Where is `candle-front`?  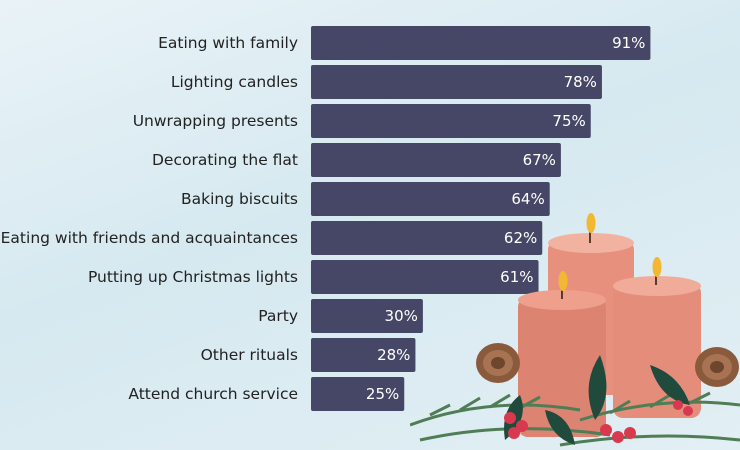 candle-front is located at coordinates (562, 354).